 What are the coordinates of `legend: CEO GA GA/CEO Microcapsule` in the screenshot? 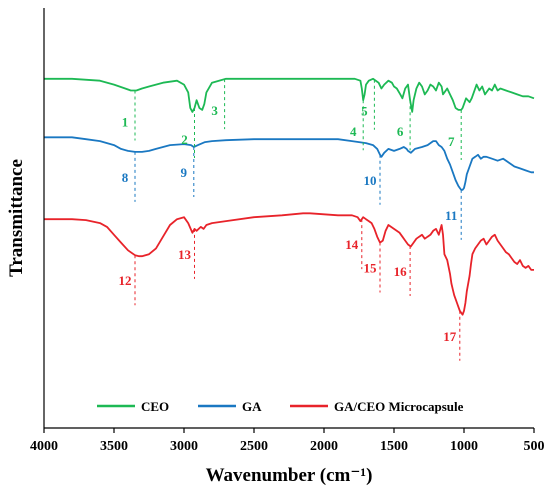 It's located at (280, 406).